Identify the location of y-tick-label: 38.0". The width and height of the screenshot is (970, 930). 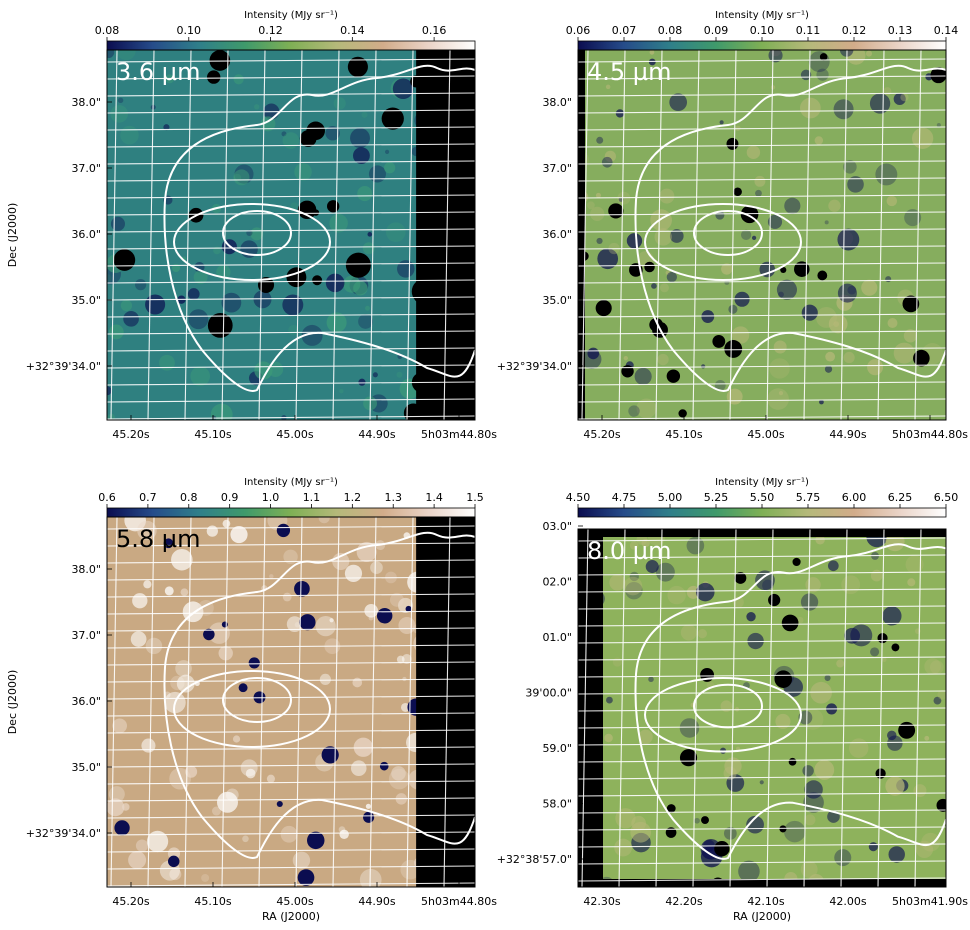
(557, 102).